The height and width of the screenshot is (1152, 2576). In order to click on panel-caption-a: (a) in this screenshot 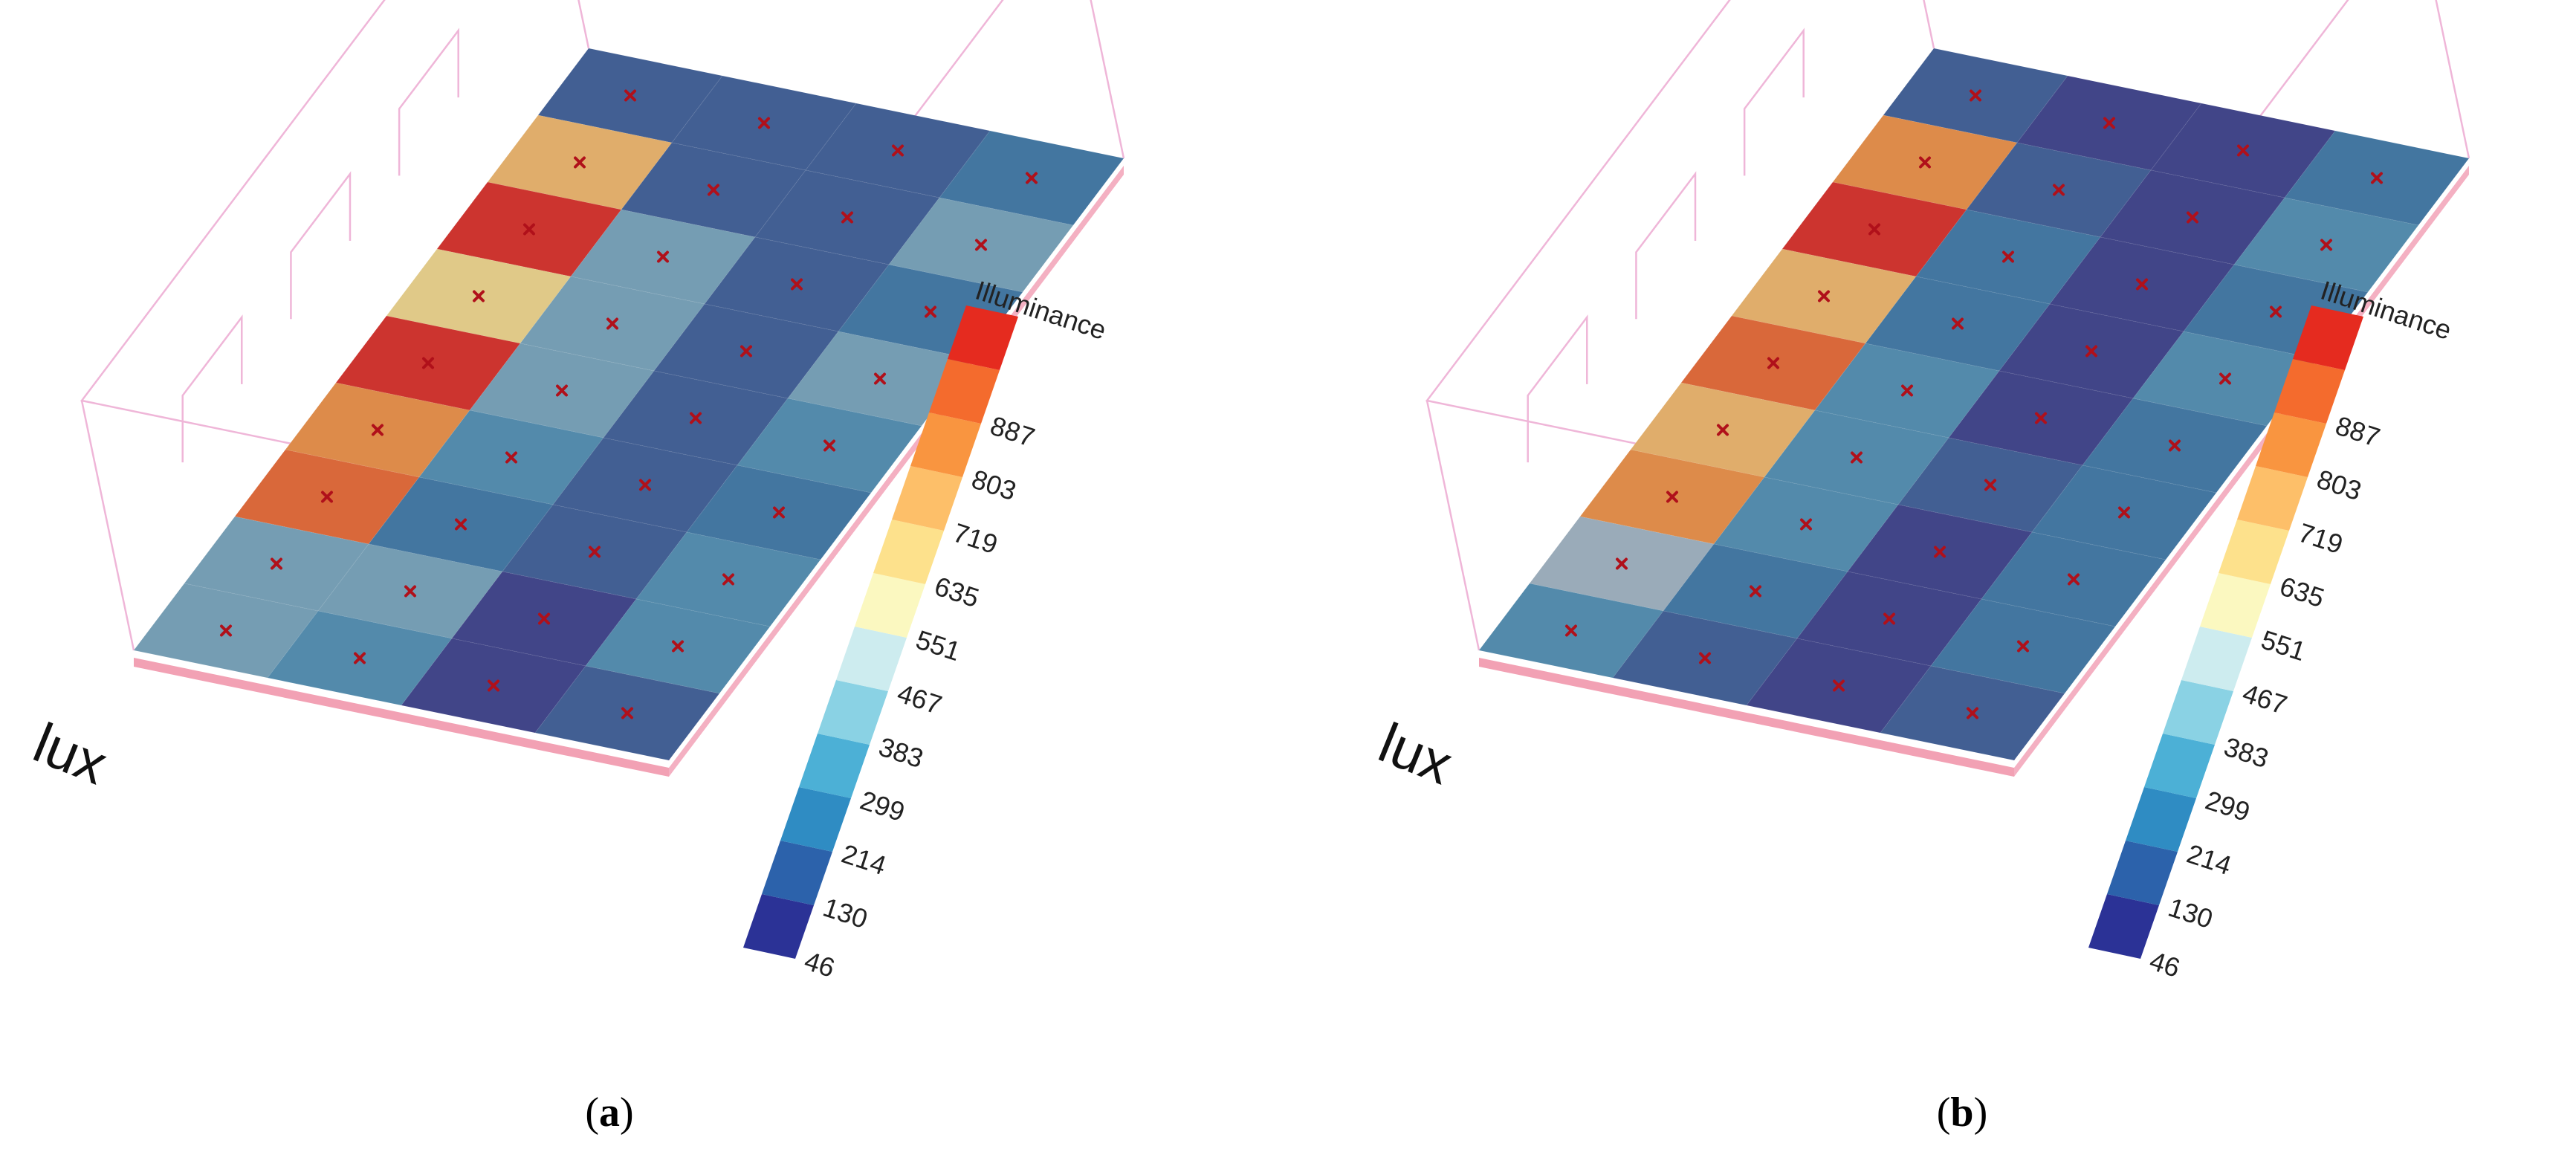, I will do `click(609, 1113)`.